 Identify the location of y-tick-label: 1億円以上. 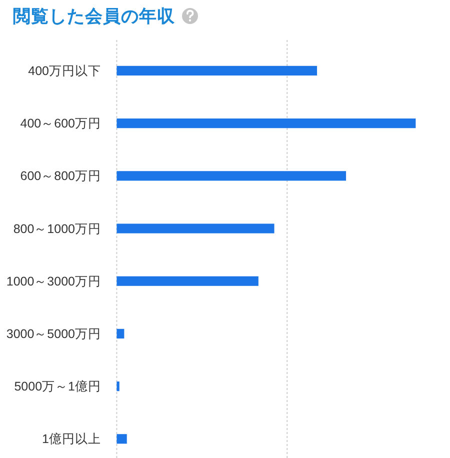
(71, 439).